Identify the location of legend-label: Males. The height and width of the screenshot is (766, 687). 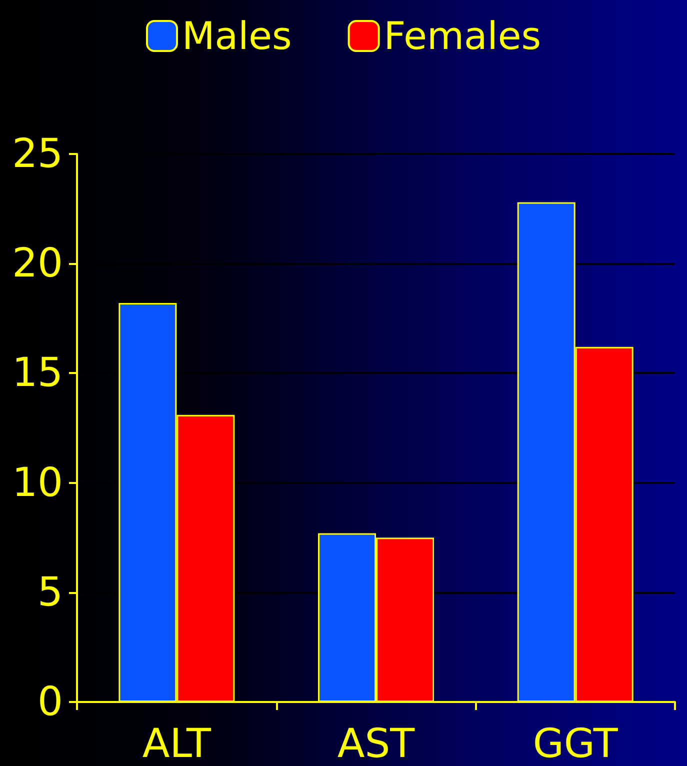
(237, 36).